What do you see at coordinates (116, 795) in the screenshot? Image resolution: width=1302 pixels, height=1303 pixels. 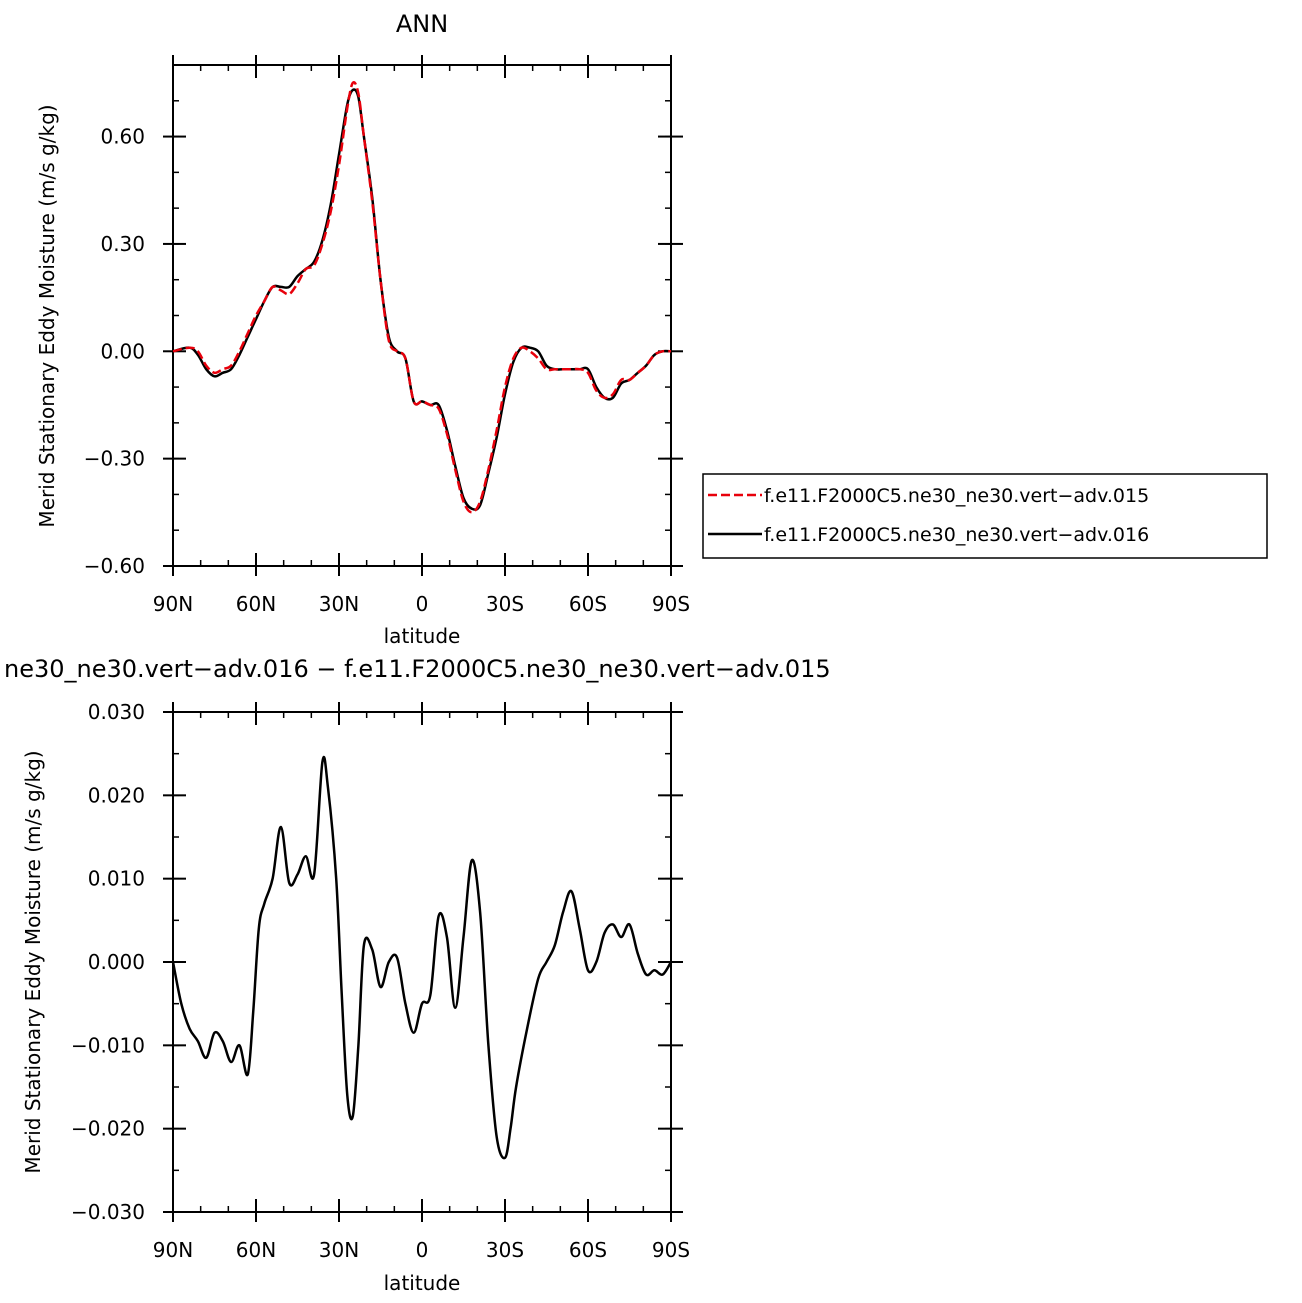 I see `bottom-y-tick-label: 0.020` at bounding box center [116, 795].